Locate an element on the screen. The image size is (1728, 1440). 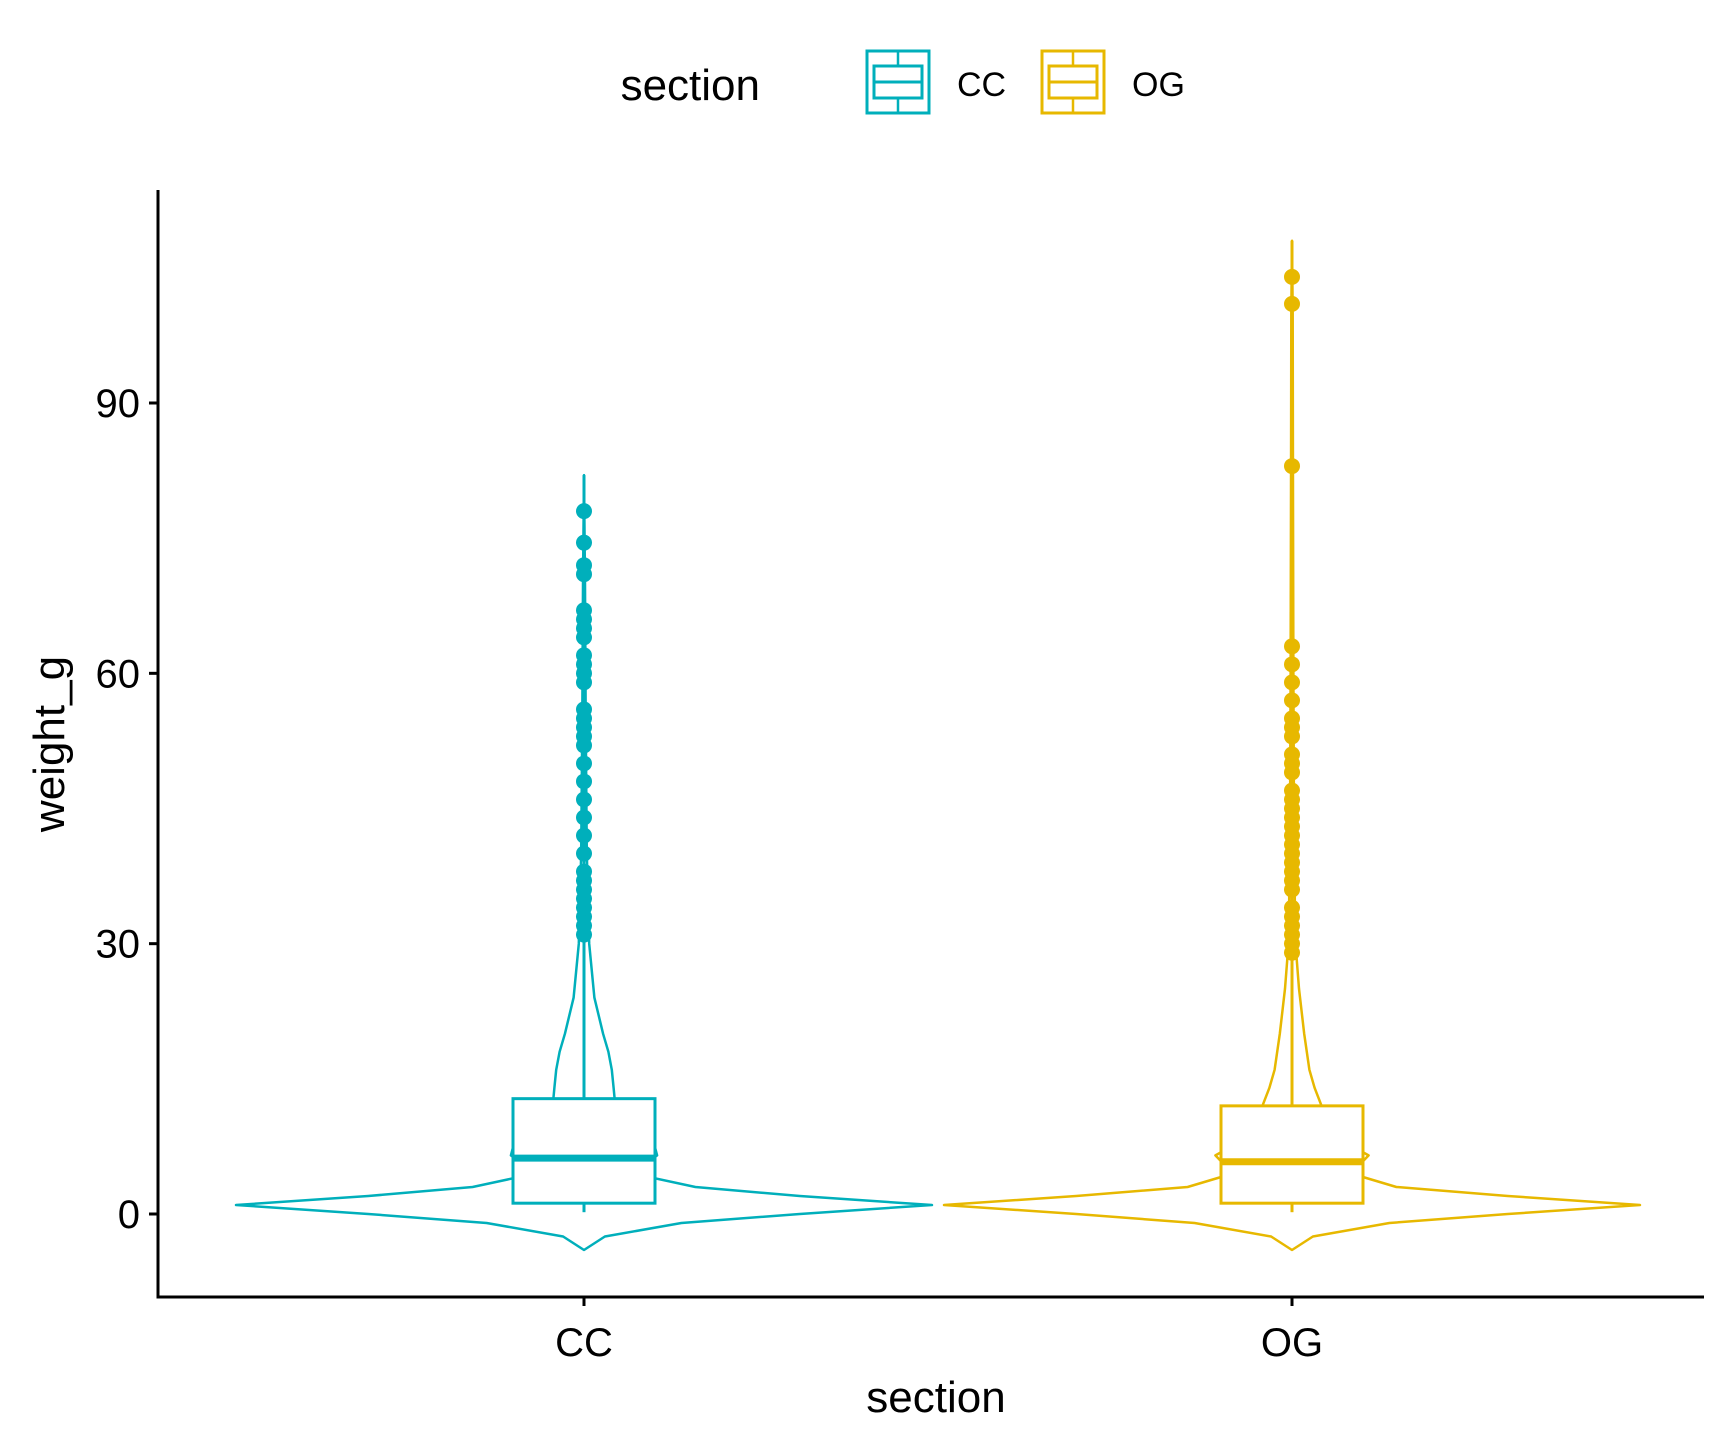
legend-entry-CC: CC is located at coordinates (935, 82).